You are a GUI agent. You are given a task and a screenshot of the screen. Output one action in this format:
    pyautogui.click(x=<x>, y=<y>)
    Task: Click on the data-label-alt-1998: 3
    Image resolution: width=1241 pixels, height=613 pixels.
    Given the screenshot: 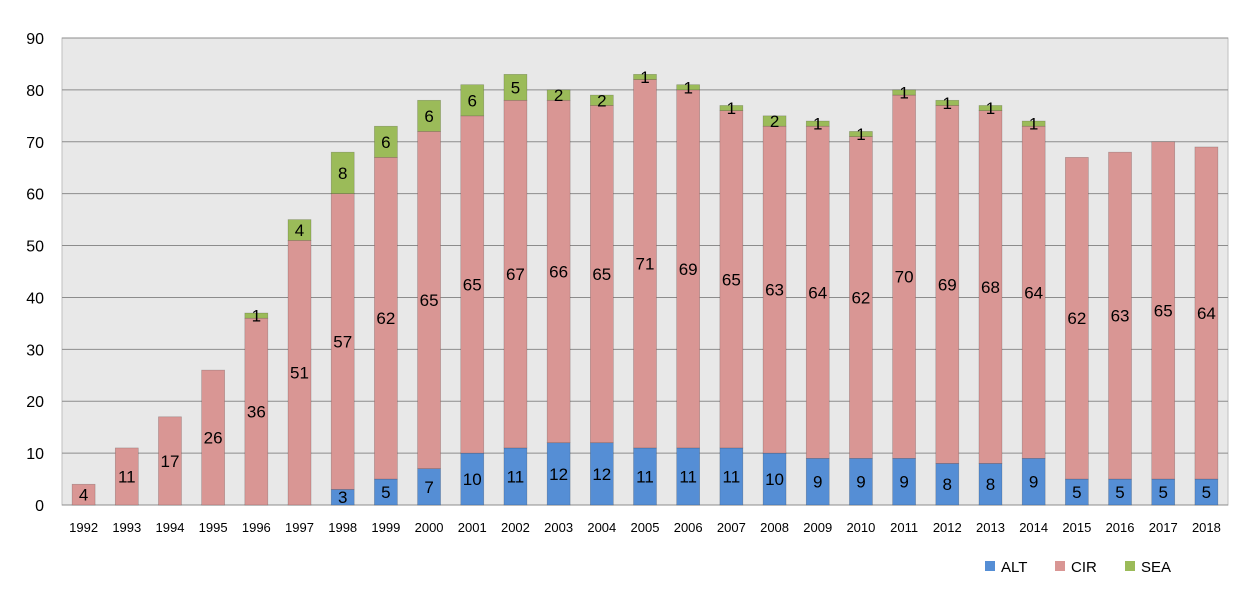 What is the action you would take?
    pyautogui.click(x=342, y=497)
    